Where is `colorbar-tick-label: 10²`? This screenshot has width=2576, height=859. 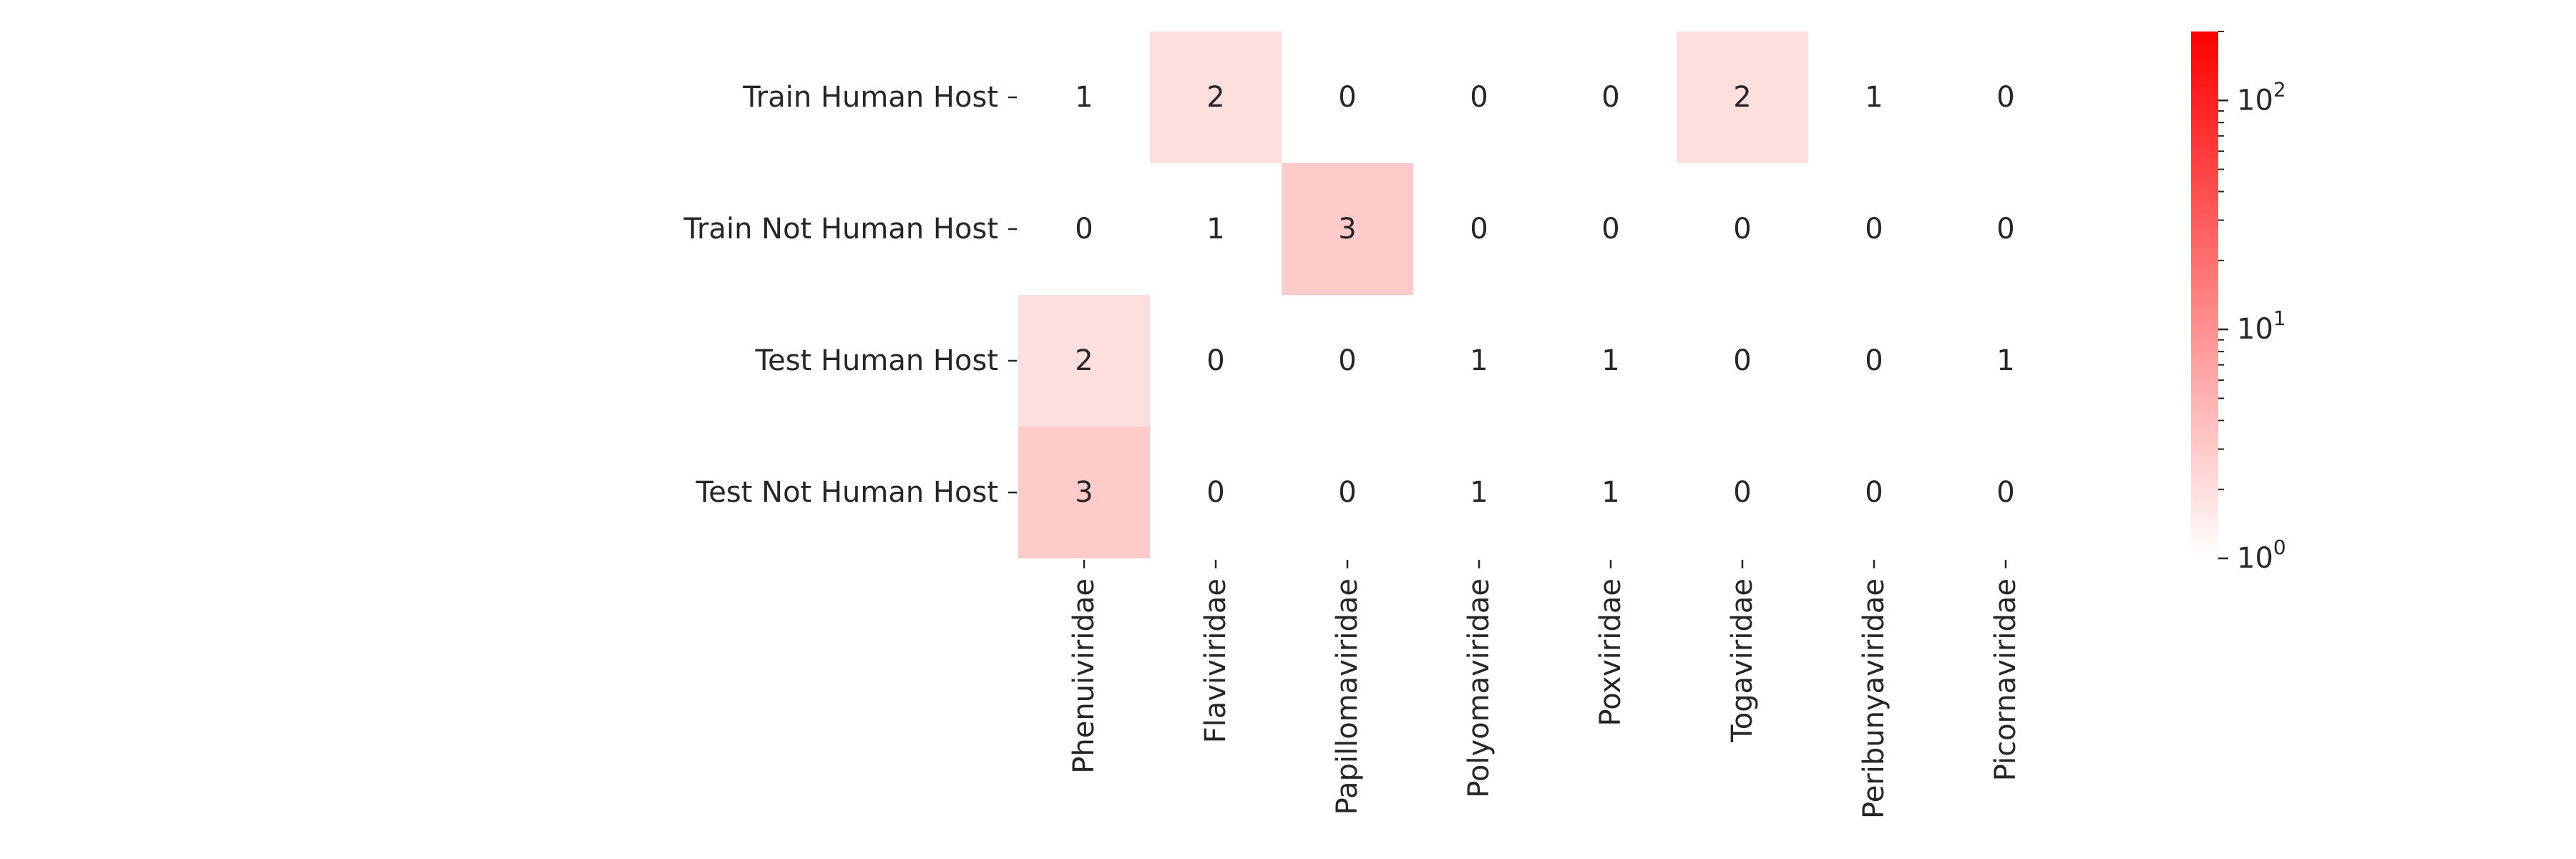
colorbar-tick-label: 10² is located at coordinates (2261, 97).